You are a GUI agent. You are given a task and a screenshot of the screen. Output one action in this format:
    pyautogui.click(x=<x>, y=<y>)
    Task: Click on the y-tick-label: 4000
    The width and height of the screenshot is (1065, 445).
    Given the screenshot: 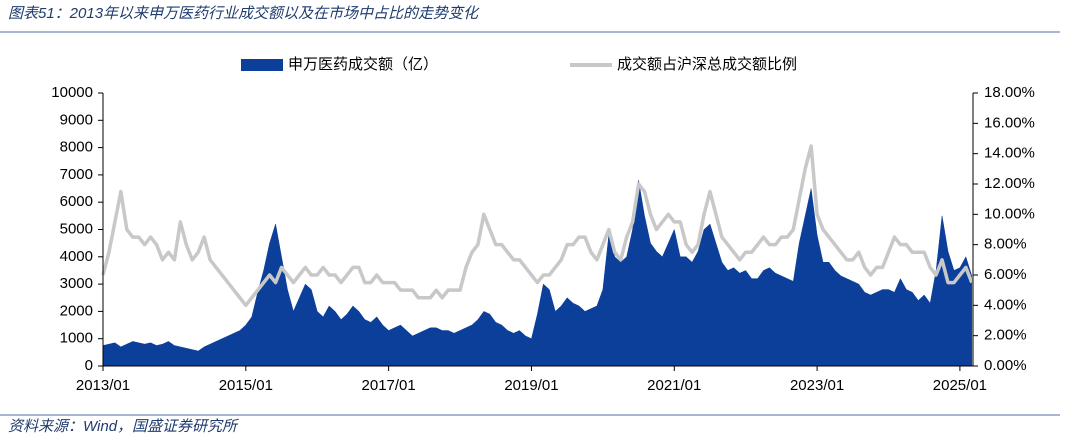 What is the action you would take?
    pyautogui.click(x=76, y=256)
    